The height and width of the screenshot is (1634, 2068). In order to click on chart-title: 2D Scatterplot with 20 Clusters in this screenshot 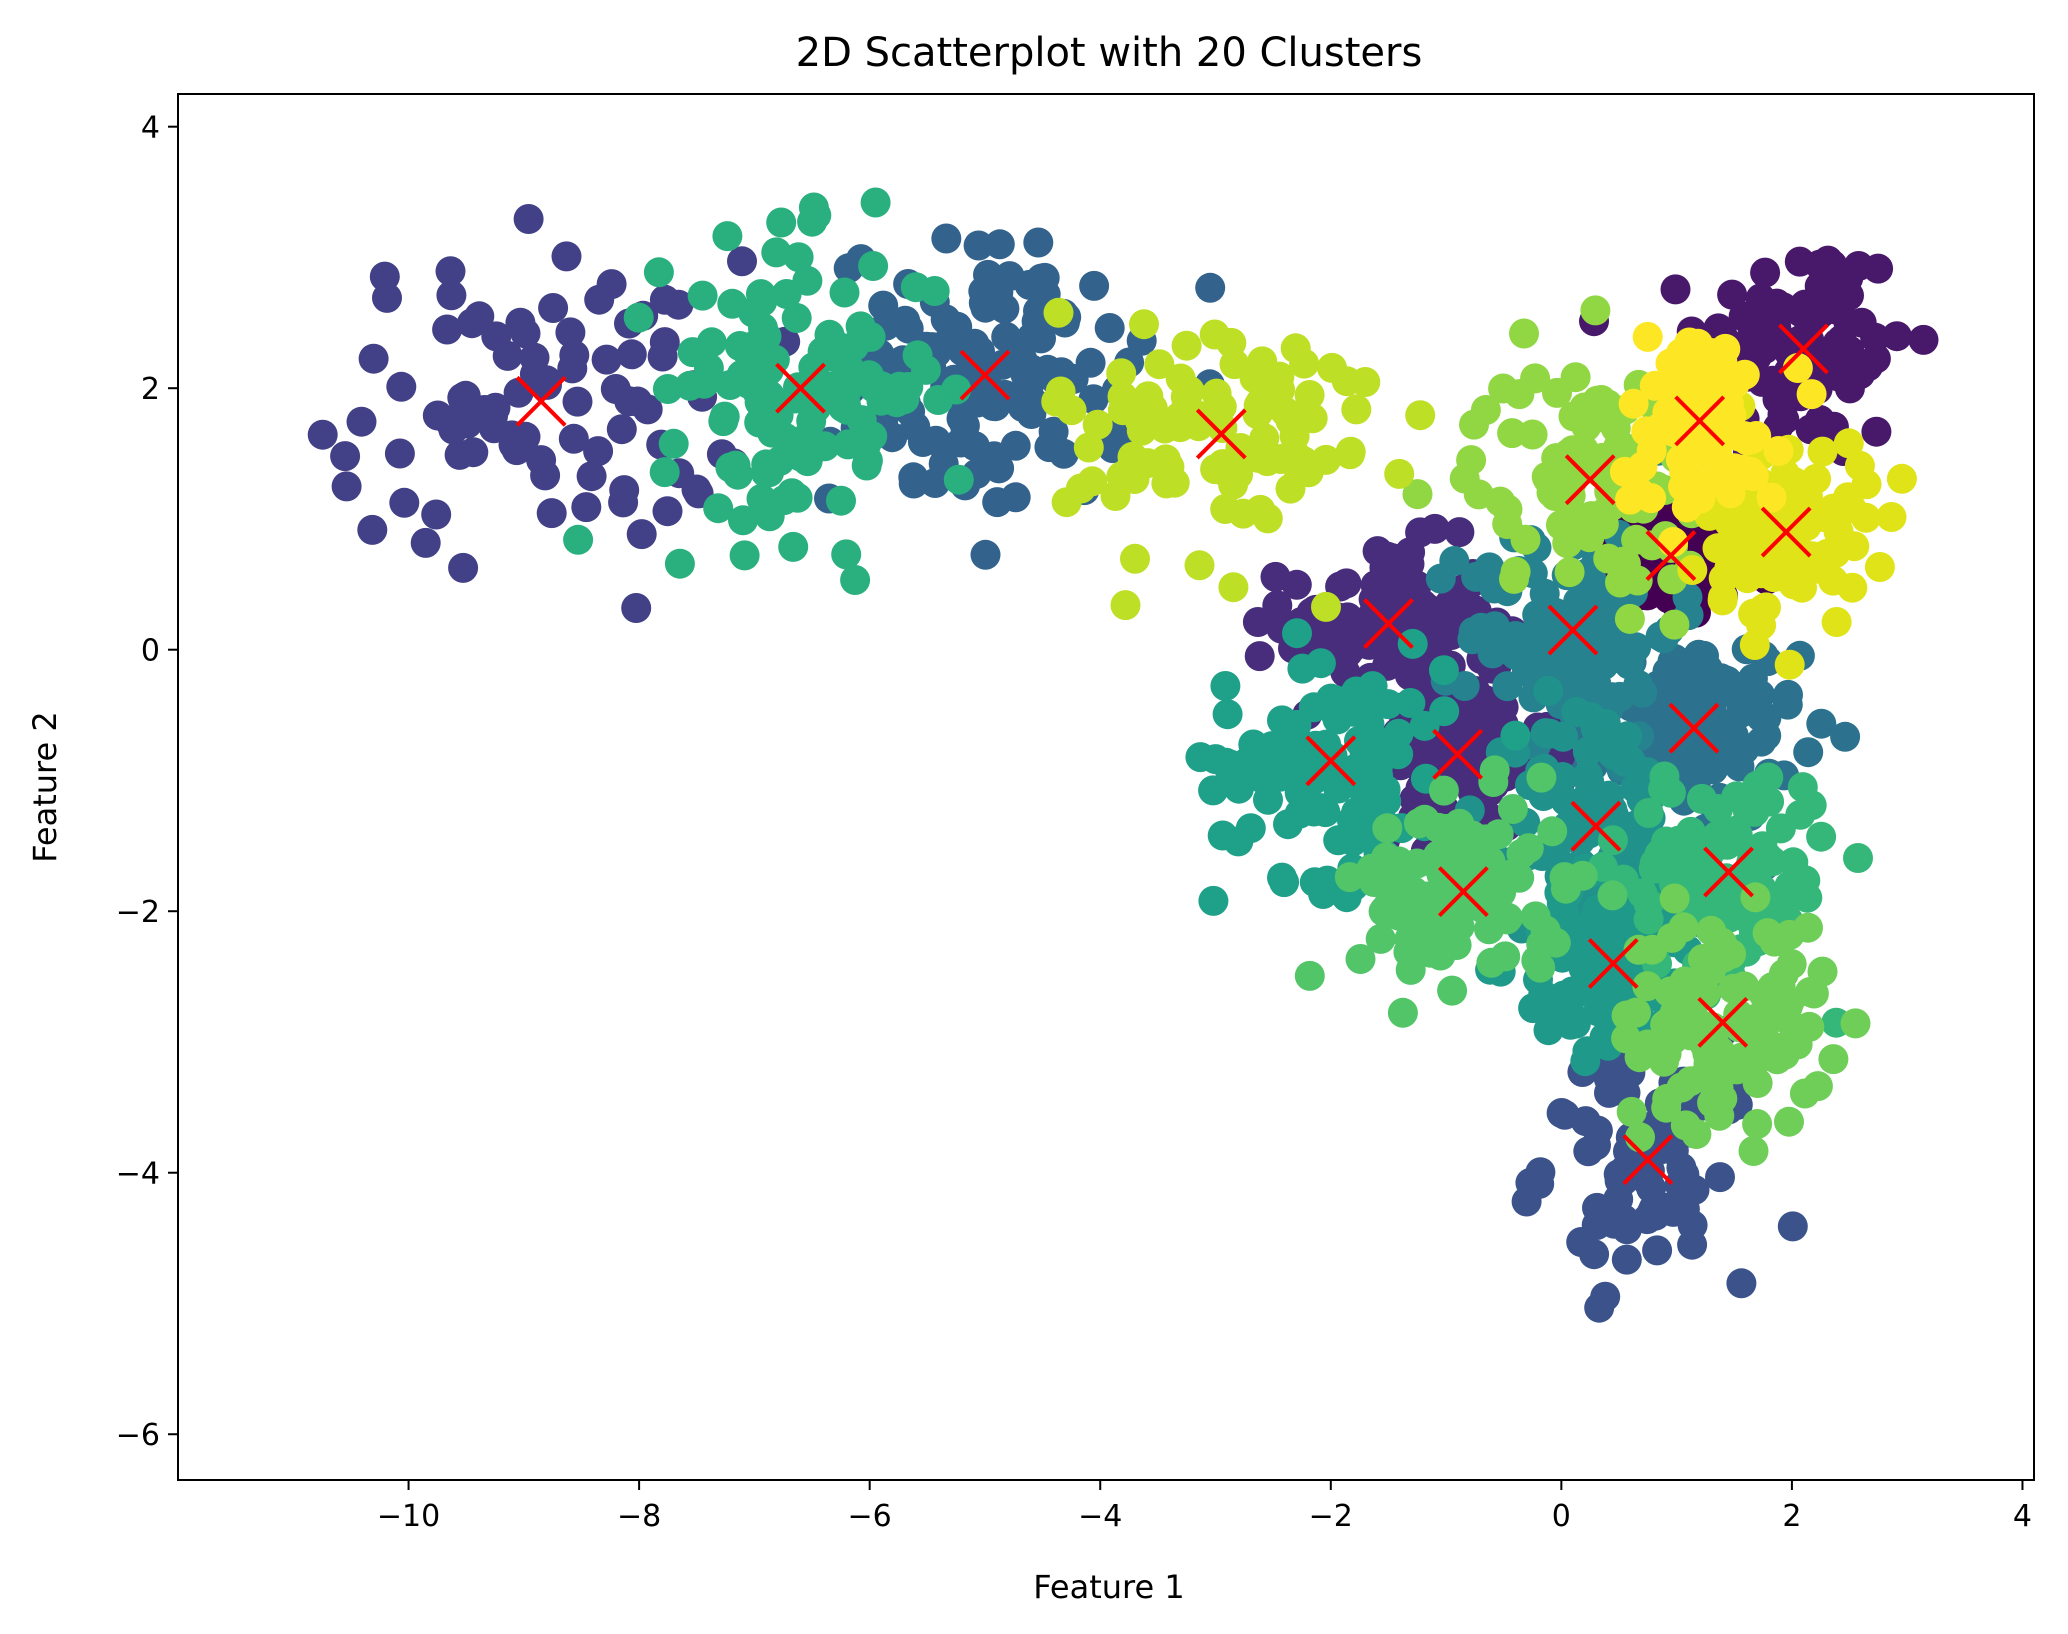, I will do `click(1109, 53)`.